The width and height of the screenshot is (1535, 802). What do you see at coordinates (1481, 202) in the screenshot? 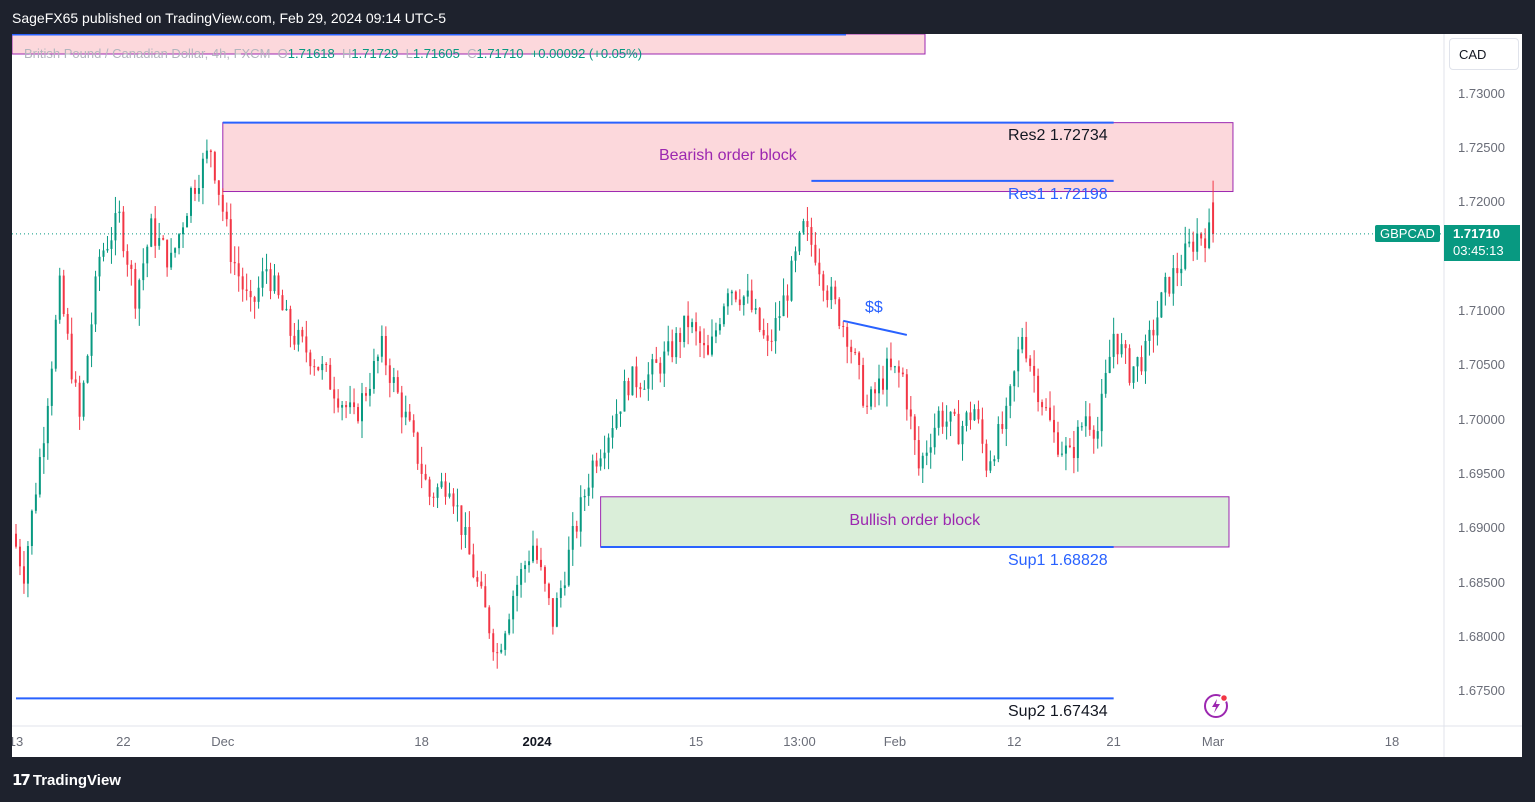
I see `price-tick-label: 1.72000` at bounding box center [1481, 202].